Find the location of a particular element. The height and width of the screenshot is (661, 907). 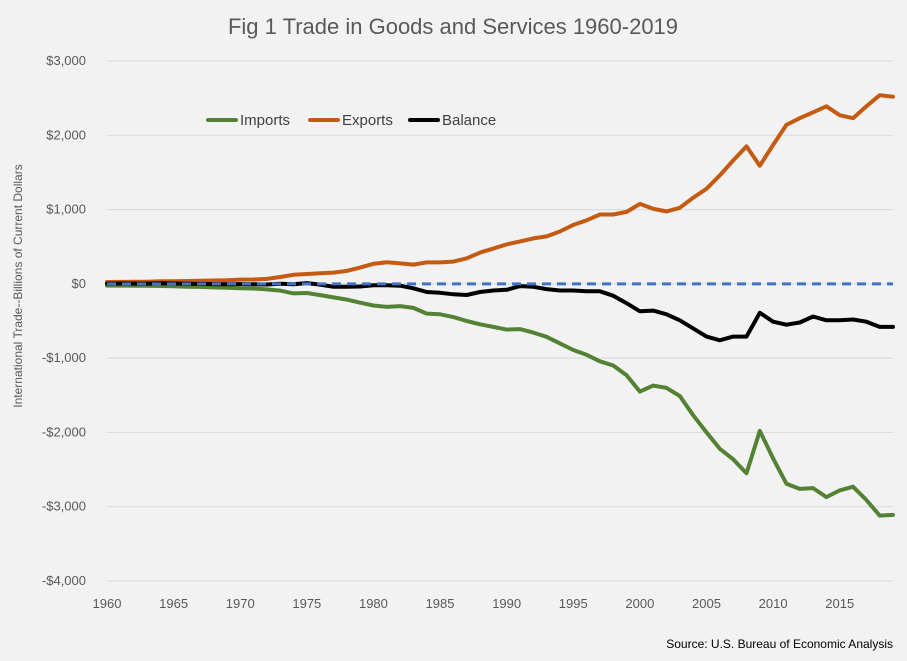

x-tick-label: 1980 is located at coordinates (373, 603).